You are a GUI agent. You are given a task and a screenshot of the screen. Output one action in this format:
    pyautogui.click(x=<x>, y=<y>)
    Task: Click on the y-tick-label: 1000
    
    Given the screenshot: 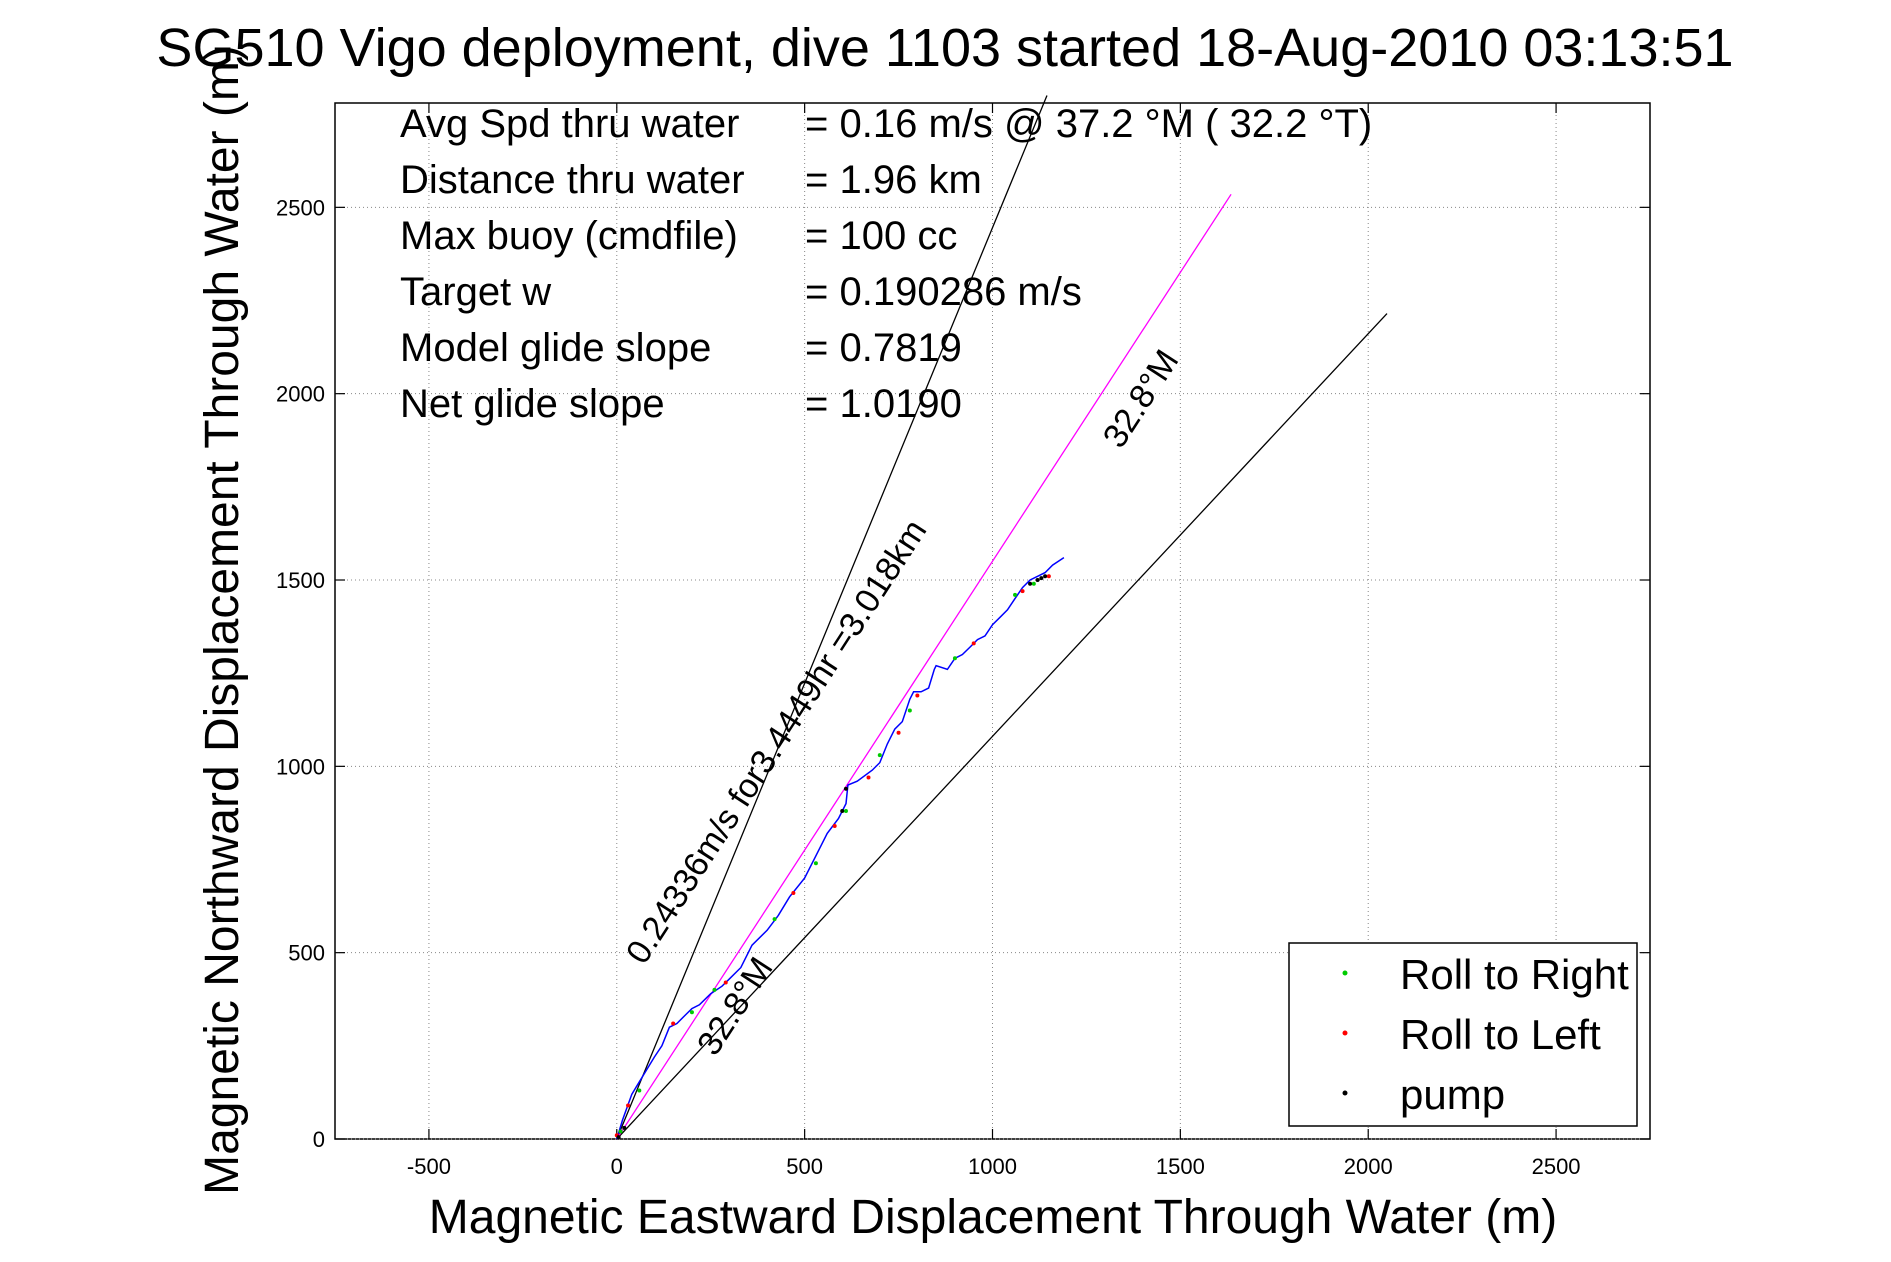 What is the action you would take?
    pyautogui.click(x=300, y=766)
    